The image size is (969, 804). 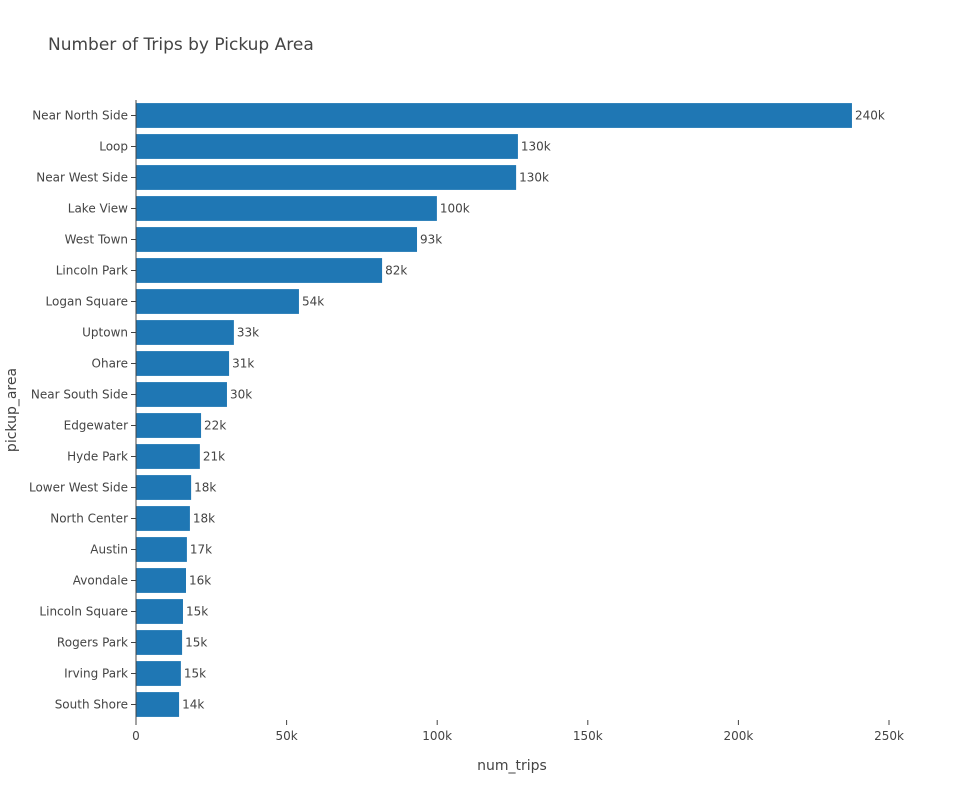 I want to click on x-axis-label: num_trips, so click(x=512, y=766).